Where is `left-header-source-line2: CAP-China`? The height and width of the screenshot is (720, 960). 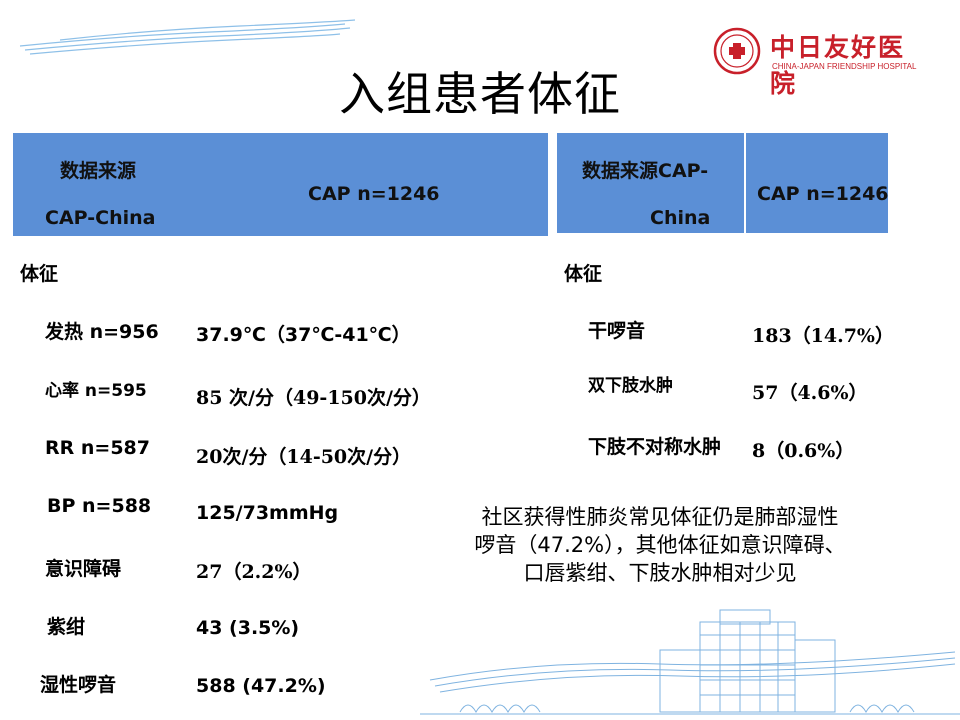 left-header-source-line2: CAP-China is located at coordinates (100, 218).